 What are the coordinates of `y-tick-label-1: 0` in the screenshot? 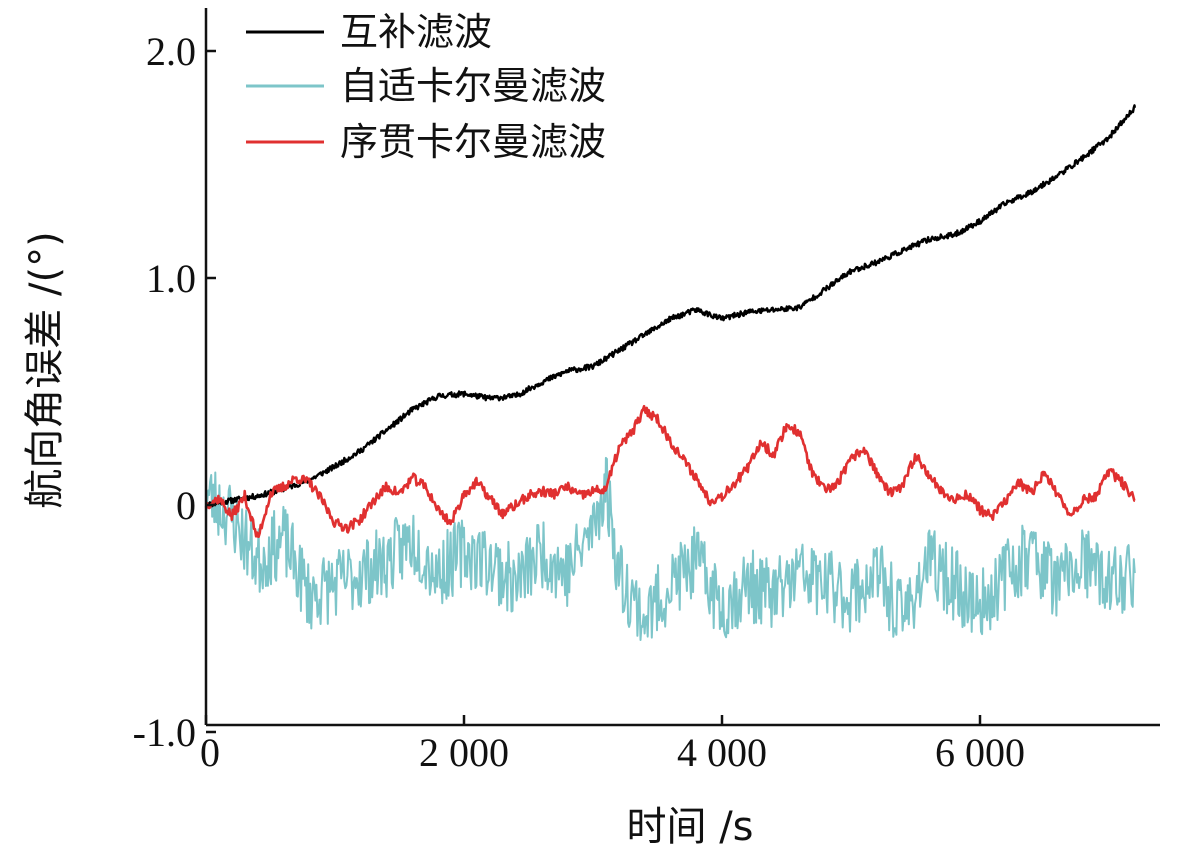 It's located at (186, 505).